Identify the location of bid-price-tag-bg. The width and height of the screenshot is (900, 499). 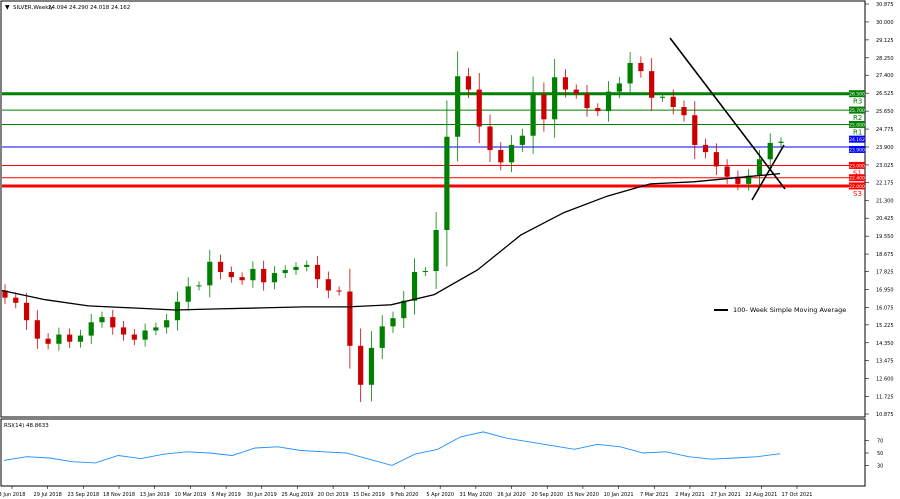
(857, 149).